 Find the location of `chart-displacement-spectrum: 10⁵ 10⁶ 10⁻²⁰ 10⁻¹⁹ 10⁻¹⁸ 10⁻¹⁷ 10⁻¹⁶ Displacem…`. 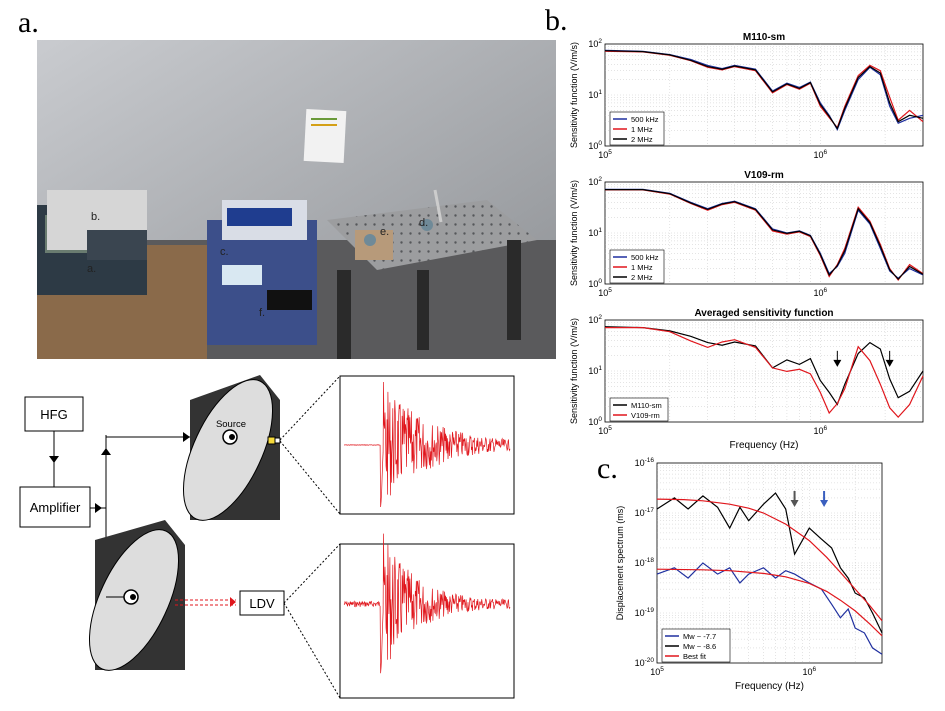

chart-displacement-spectrum: 10⁵ 10⁶ 10⁻²⁰ 10⁻¹⁹ 10⁻¹⁸ 10⁻¹⁷ 10⁻¹⁶ Displacem… is located at coordinates (749, 574).